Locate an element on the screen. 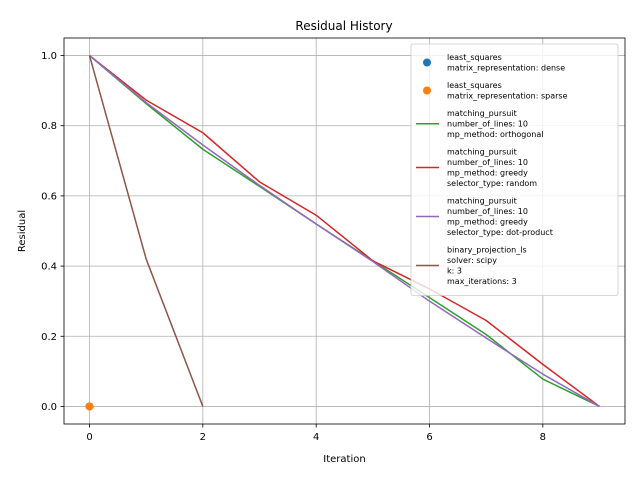  y-tick-label: 0.6 is located at coordinates (49, 196).